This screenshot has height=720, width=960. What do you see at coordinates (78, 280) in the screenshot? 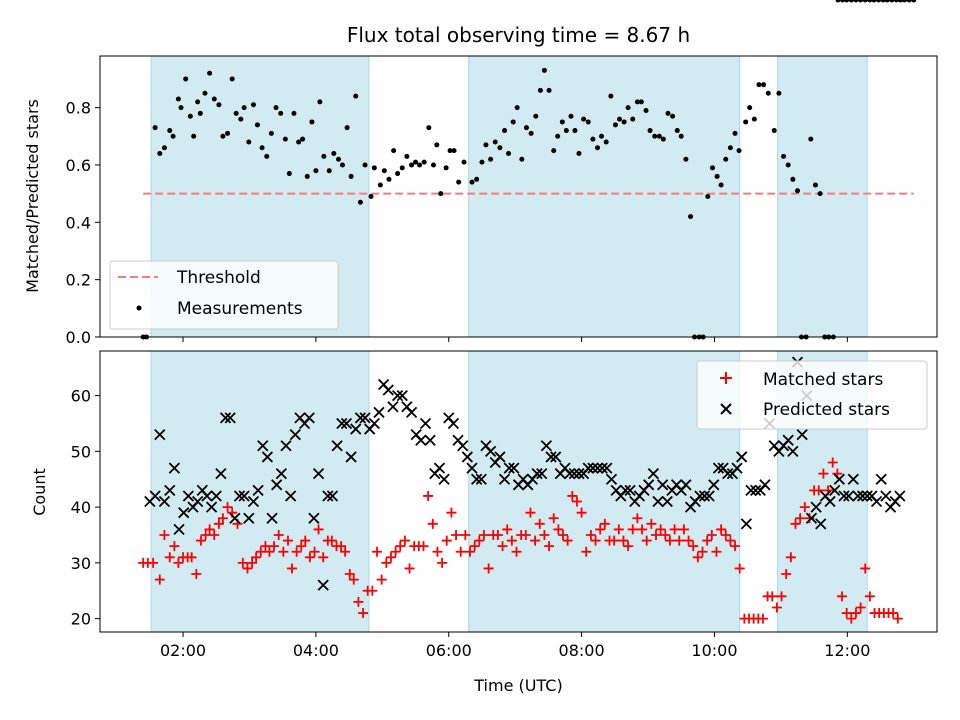
I see `top-y-tick-label: 0.2` at bounding box center [78, 280].